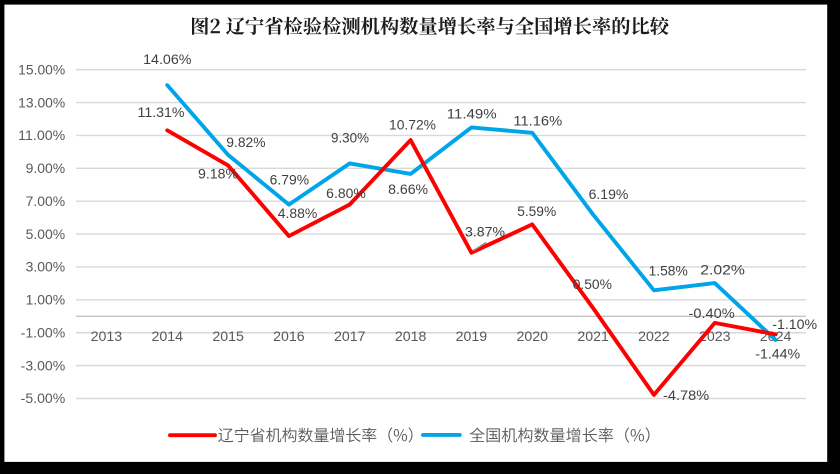 This screenshot has width=840, height=474. I want to click on svg-text: 11.49%, so click(472, 113).